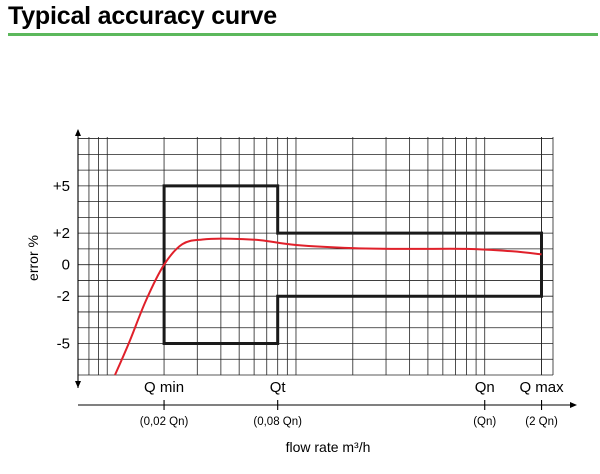  I want to click on page-title: Typical accuracy curve, so click(142, 16).